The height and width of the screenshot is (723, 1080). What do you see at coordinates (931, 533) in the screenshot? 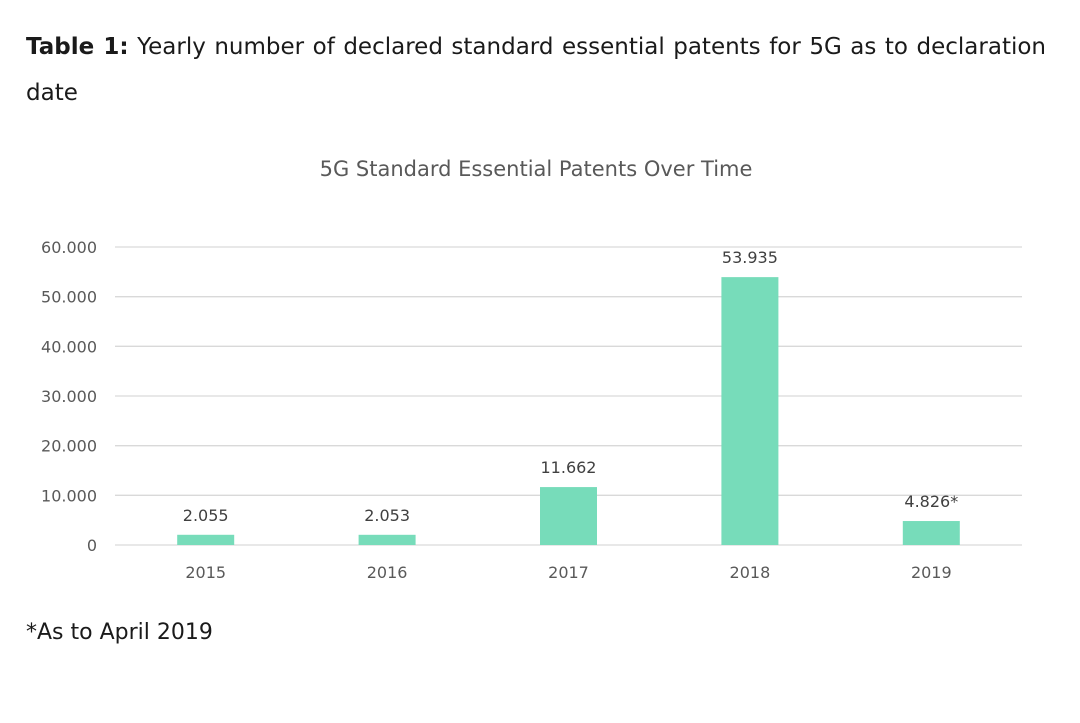
I see `bar-2019` at bounding box center [931, 533].